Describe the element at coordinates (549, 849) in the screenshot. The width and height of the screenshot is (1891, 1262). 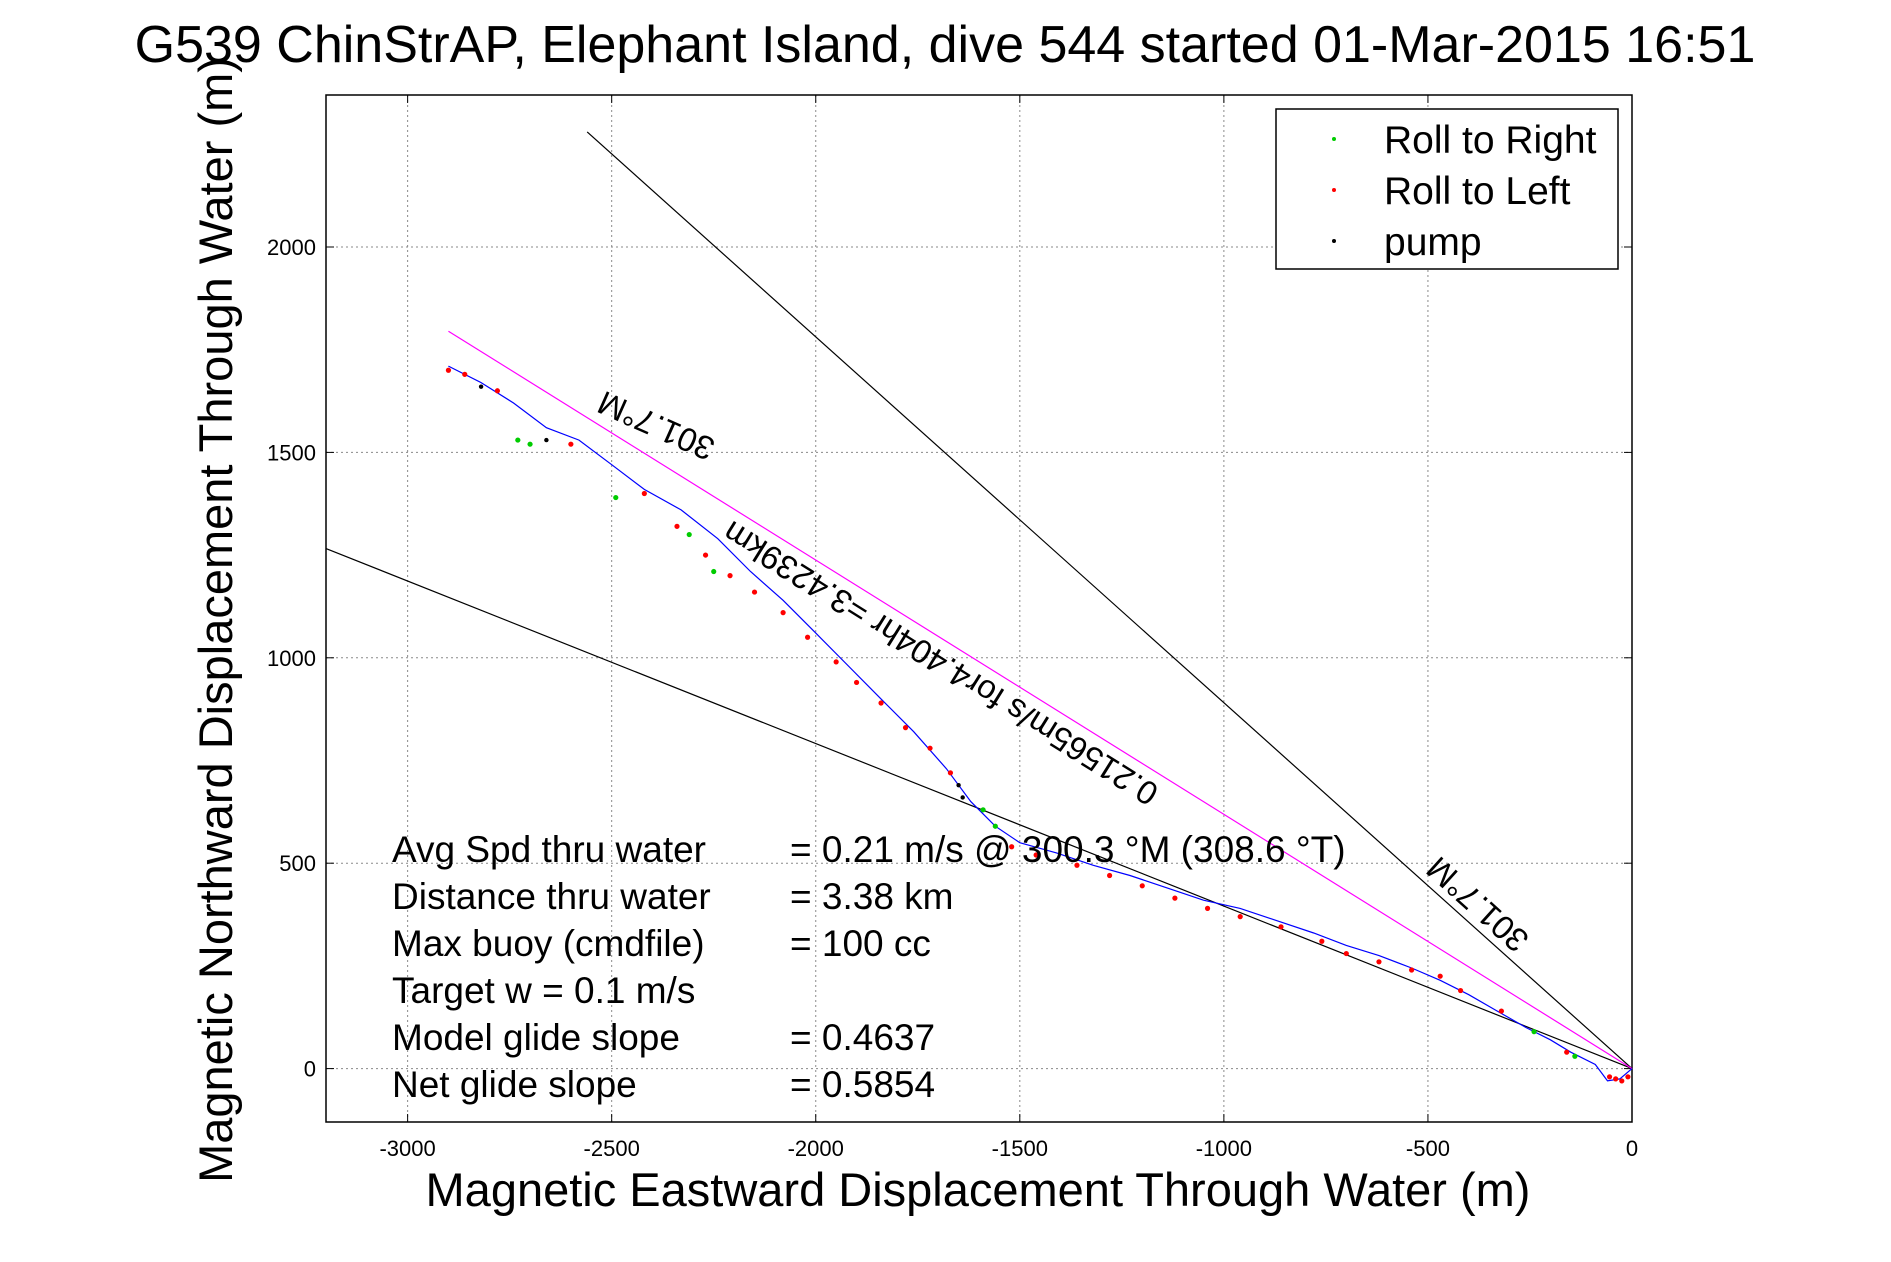
I see `stat-label: Avg Spd thru water` at that location.